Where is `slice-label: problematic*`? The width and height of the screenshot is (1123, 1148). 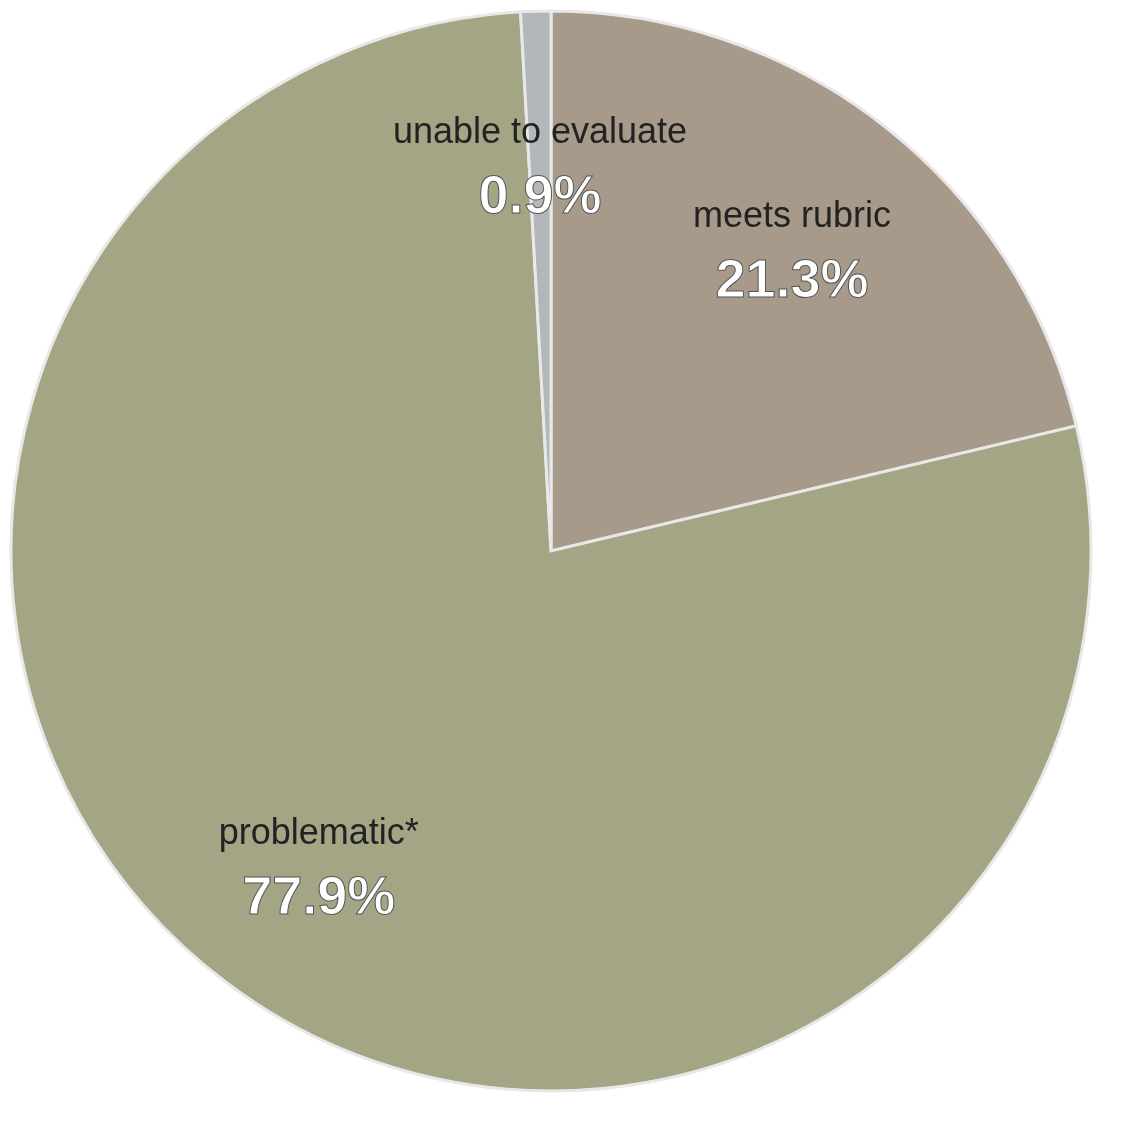 slice-label: problematic* is located at coordinates (318, 831).